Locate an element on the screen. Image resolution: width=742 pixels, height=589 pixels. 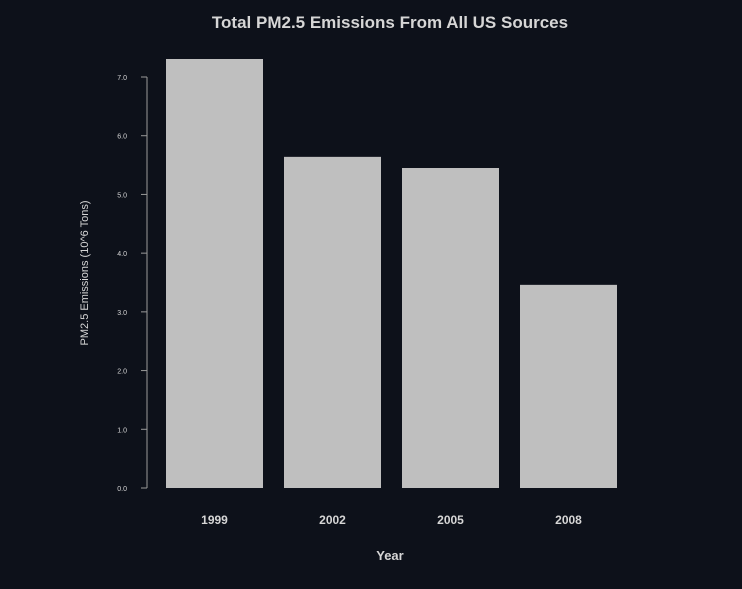
bar-2008 is located at coordinates (568, 386).